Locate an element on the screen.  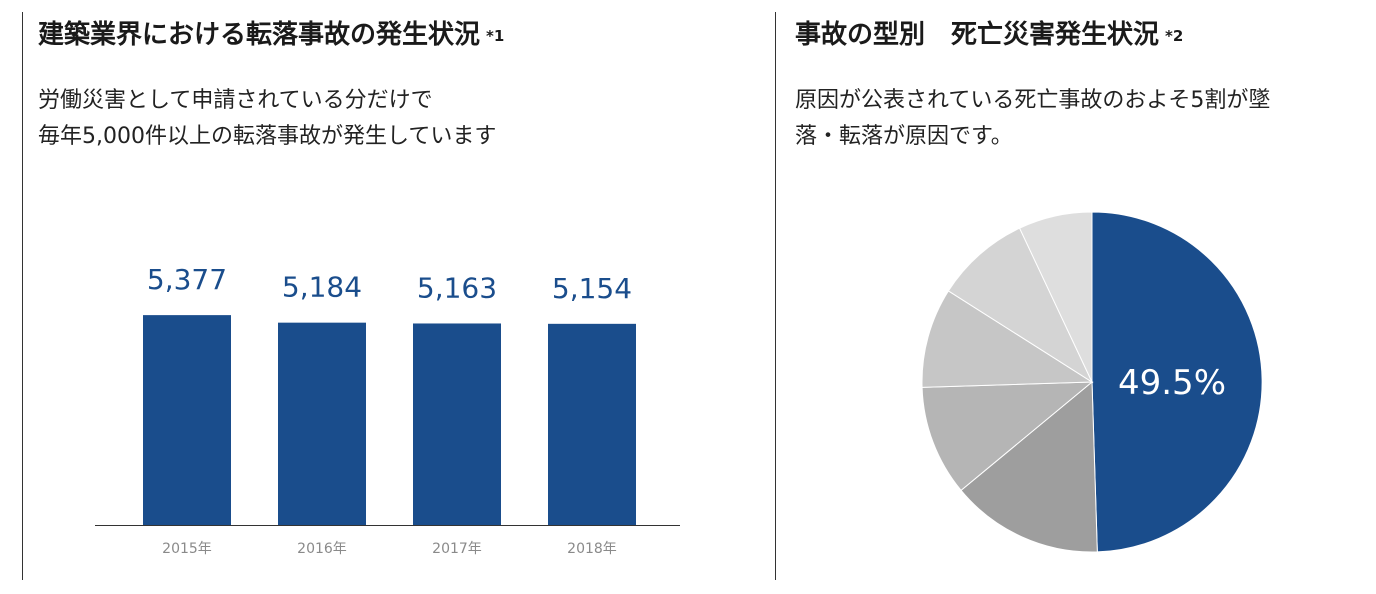
right-divider is located at coordinates (775, 296).